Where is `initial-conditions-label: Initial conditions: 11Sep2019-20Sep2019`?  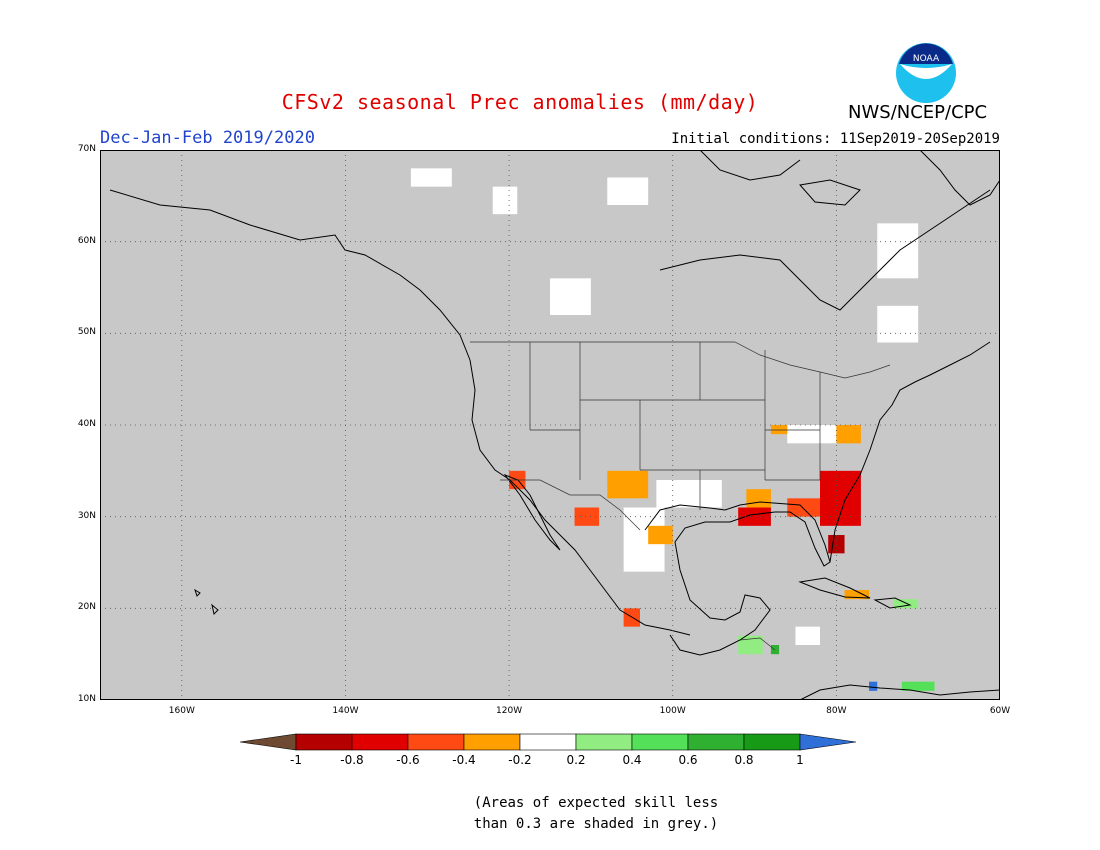 initial-conditions-label: Initial conditions: 11Sep2019-20Sep2019 is located at coordinates (835, 139).